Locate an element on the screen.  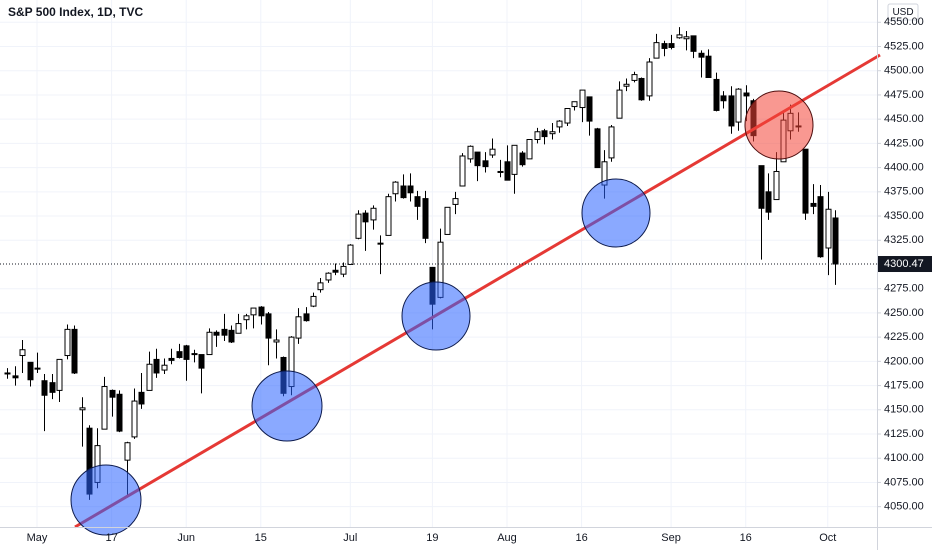
currency-label: USD is located at coordinates (902, 12).